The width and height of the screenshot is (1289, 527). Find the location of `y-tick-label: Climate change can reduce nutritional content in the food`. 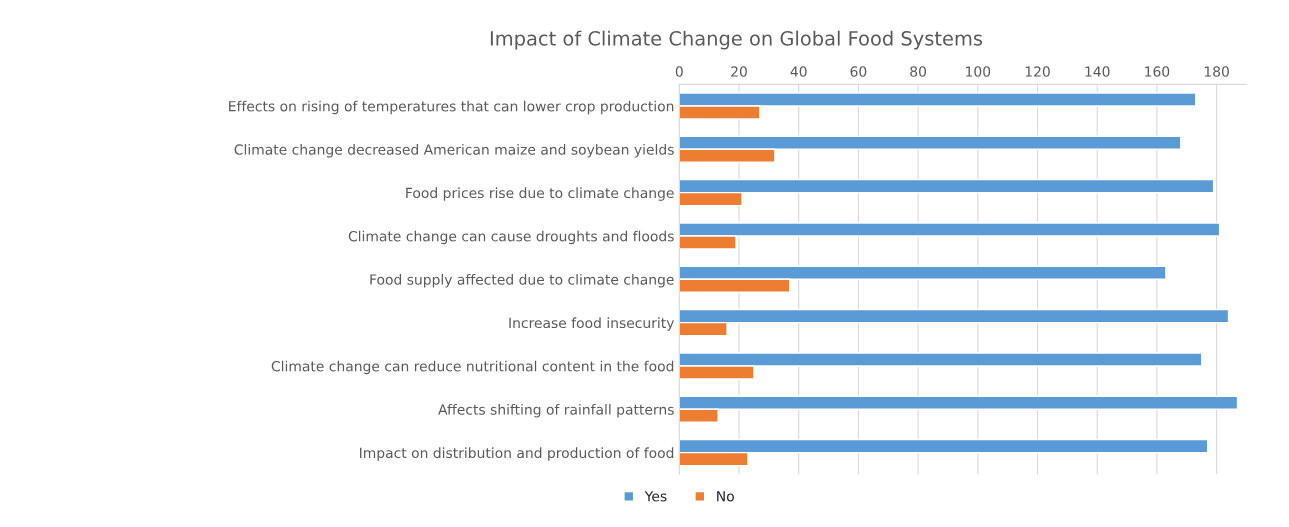

y-tick-label: Climate change can reduce nutritional content in the food is located at coordinates (472, 367).